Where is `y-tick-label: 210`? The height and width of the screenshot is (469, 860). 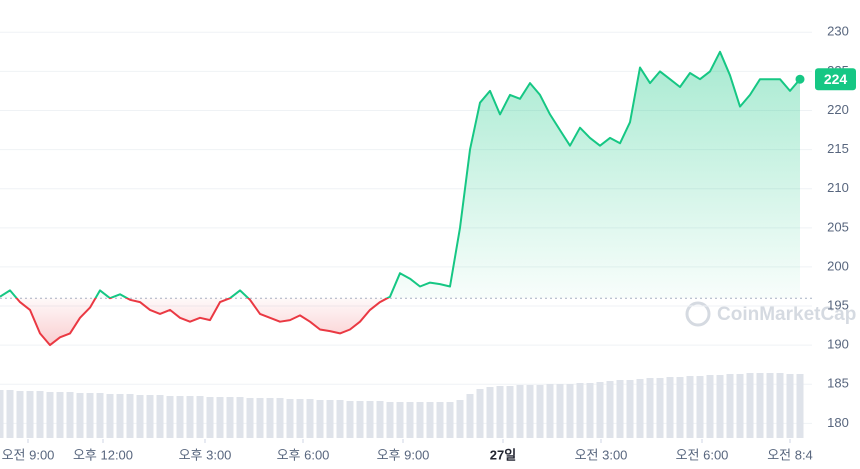
y-tick-label: 210 is located at coordinates (838, 187).